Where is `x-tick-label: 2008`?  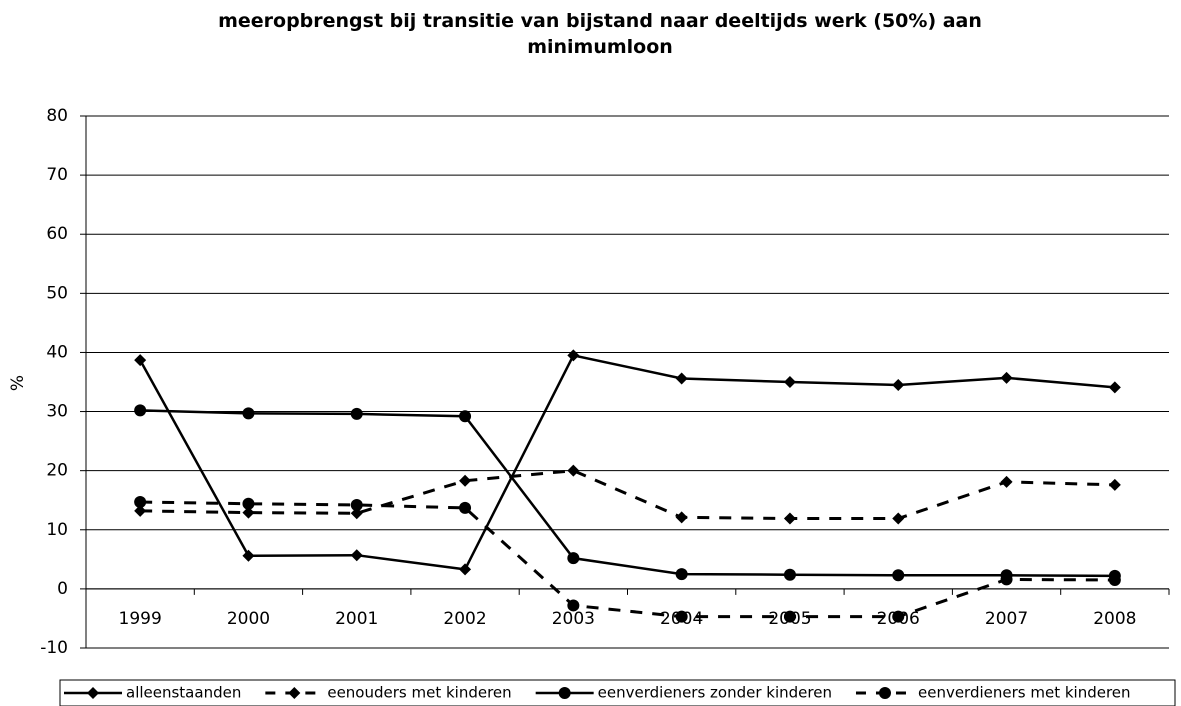 x-tick-label: 2008 is located at coordinates (1114, 619).